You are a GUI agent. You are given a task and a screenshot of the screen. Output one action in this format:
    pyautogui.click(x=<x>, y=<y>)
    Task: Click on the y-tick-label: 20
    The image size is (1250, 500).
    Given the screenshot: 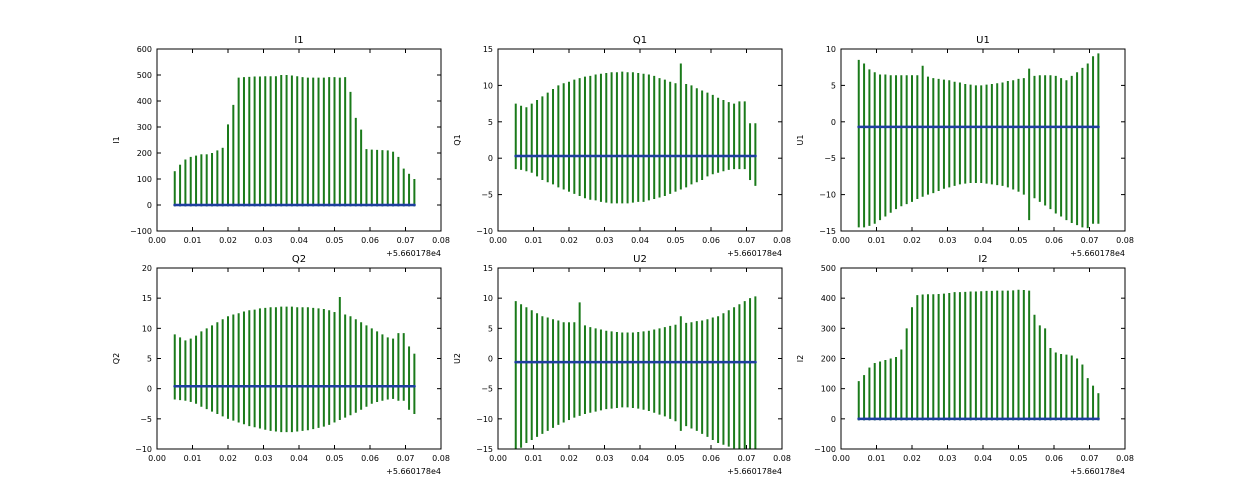 What is the action you would take?
    pyautogui.click(x=147, y=268)
    